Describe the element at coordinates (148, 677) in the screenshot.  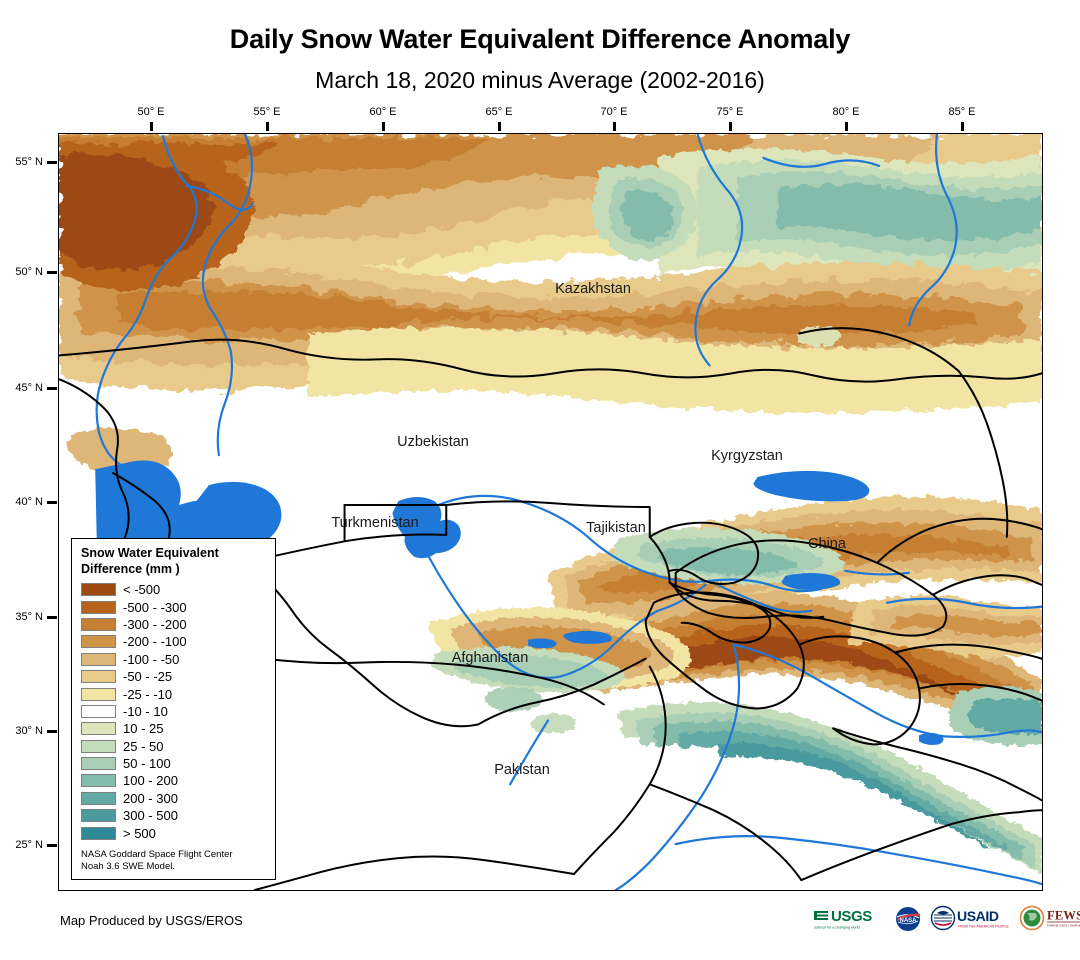
I see `legend-label: -50 - -25` at that location.